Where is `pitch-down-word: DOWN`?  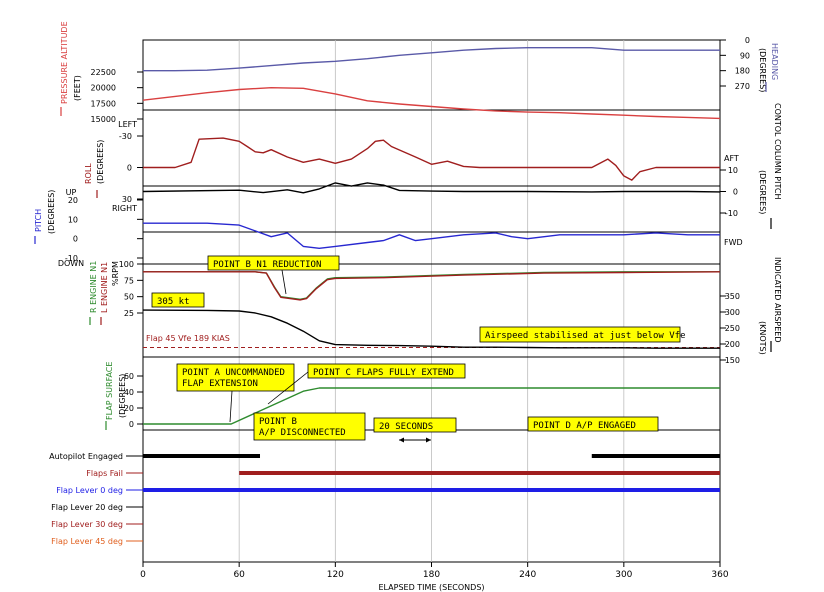 pitch-down-word: DOWN is located at coordinates (71, 263).